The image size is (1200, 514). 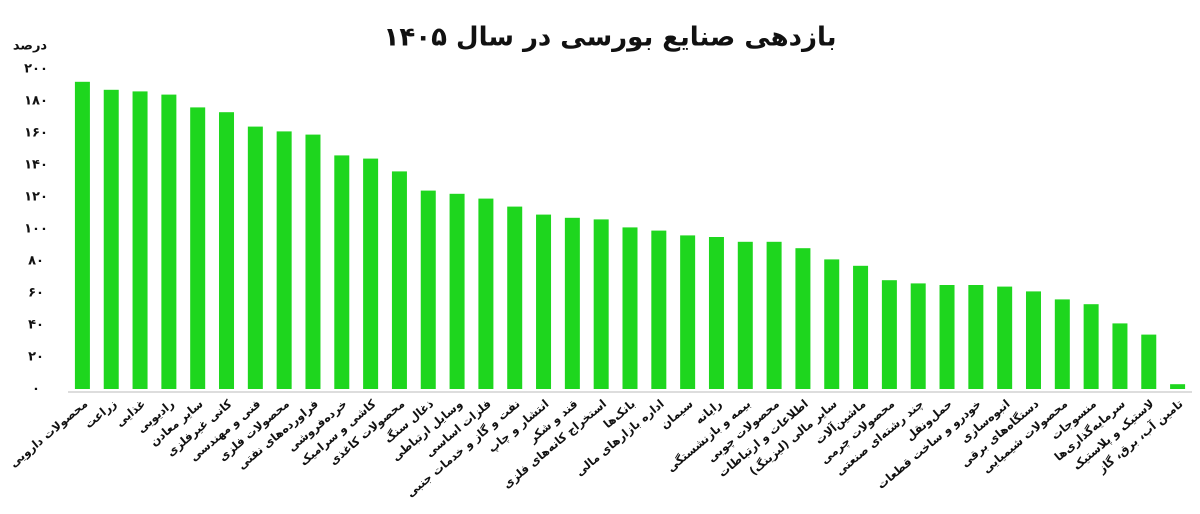 I want to click on x-tick-label: سیمان, so click(x=677, y=414).